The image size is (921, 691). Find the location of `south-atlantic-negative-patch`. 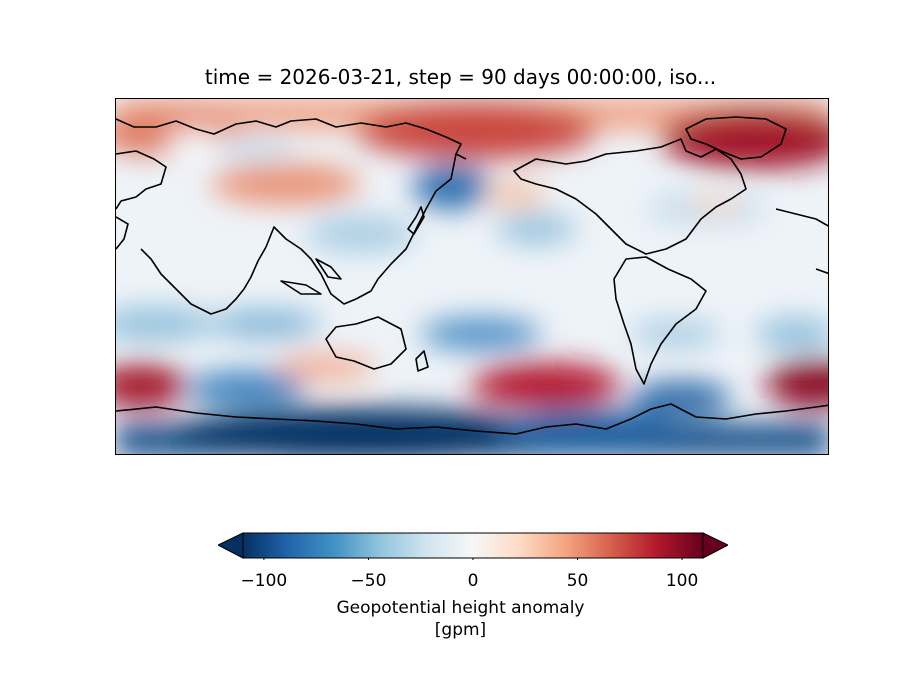

south-atlantic-negative-patch is located at coordinates (792, 334).